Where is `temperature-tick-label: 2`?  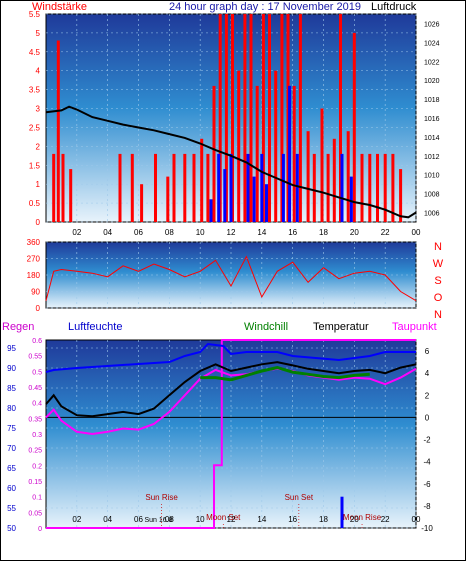
temperature-tick-label: 2 is located at coordinates (427, 395).